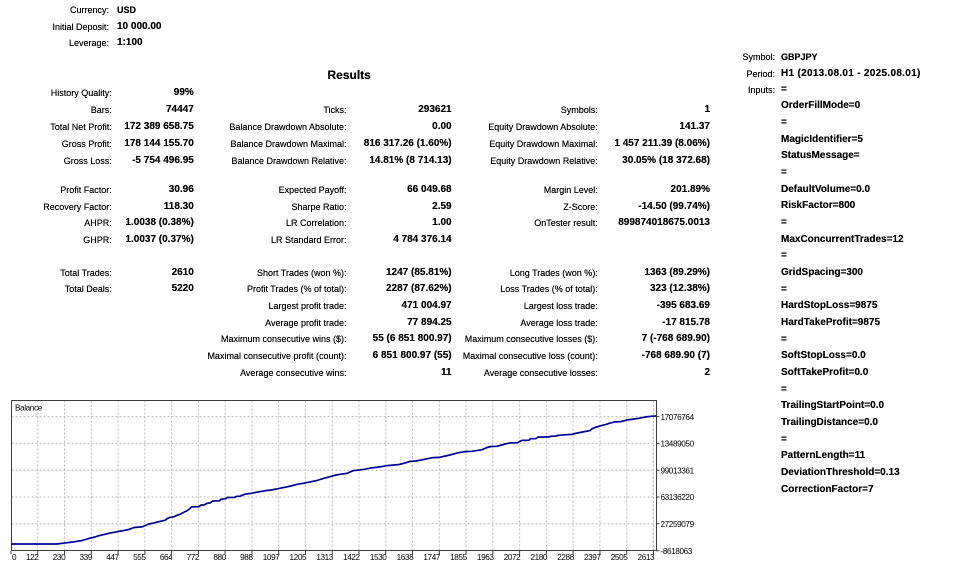  I want to click on svg-text: 230, so click(59, 557).